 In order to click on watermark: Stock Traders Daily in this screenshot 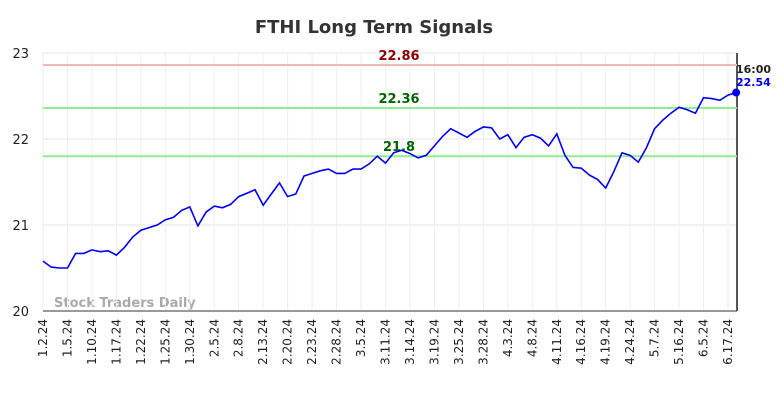, I will do `click(125, 303)`.